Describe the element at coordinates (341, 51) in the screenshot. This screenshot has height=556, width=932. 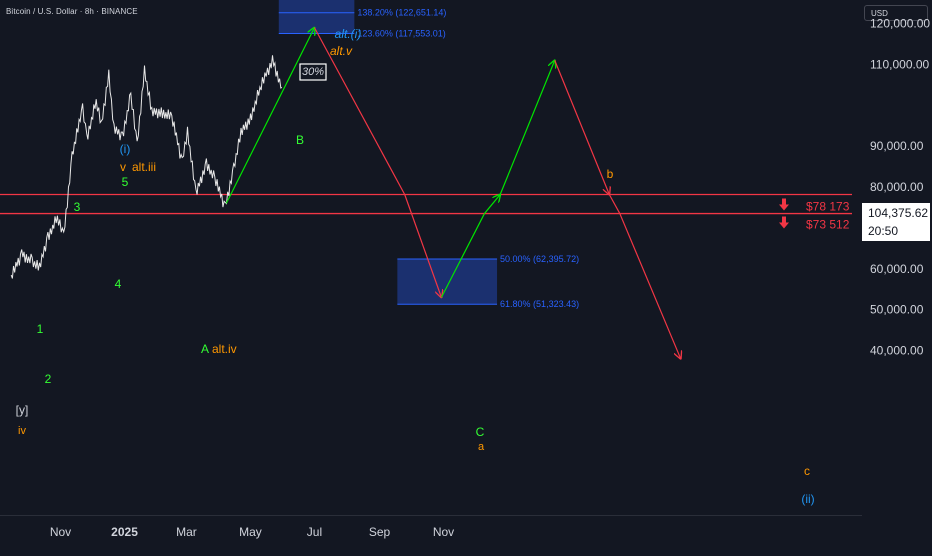
I see `wave-label: alt.v` at that location.